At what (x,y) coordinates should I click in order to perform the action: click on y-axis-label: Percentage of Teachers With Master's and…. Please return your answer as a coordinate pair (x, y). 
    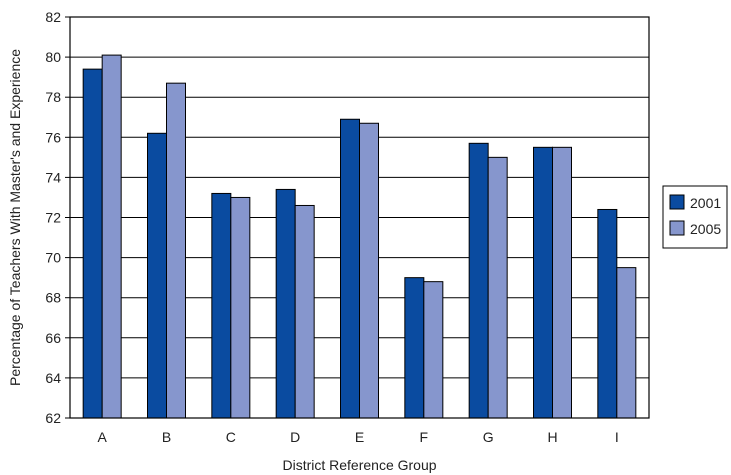
    Looking at the image, I should click on (15, 217).